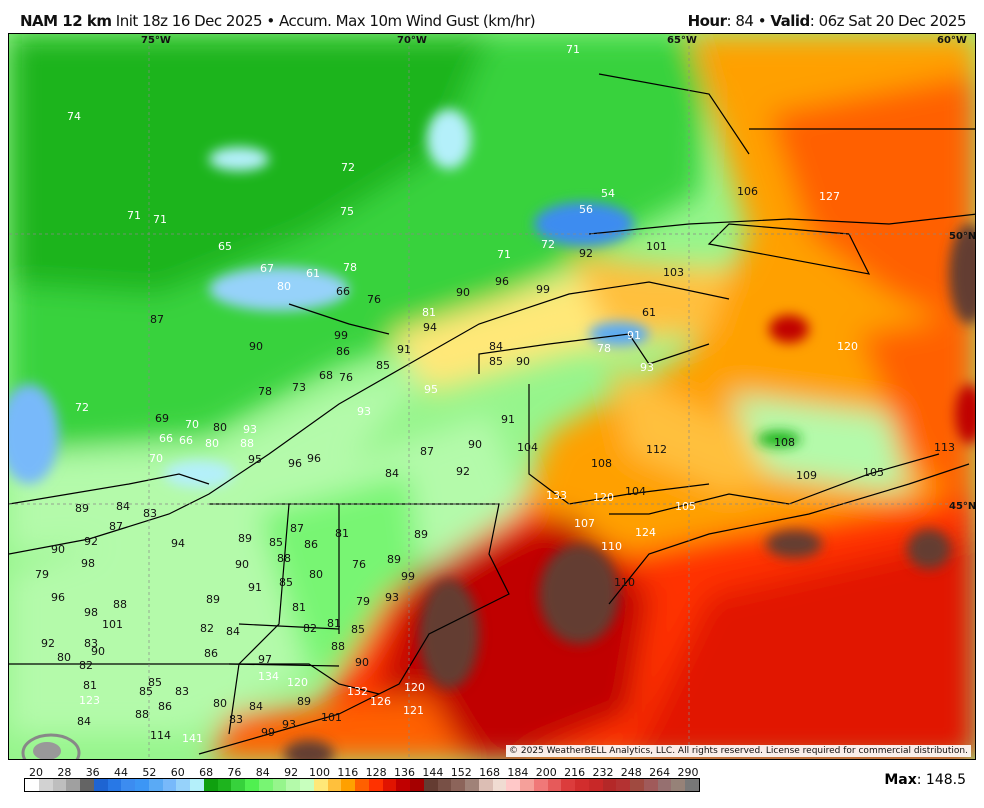  What do you see at coordinates (192, 738) in the screenshot?
I see `gust-value-label: 141` at bounding box center [192, 738].